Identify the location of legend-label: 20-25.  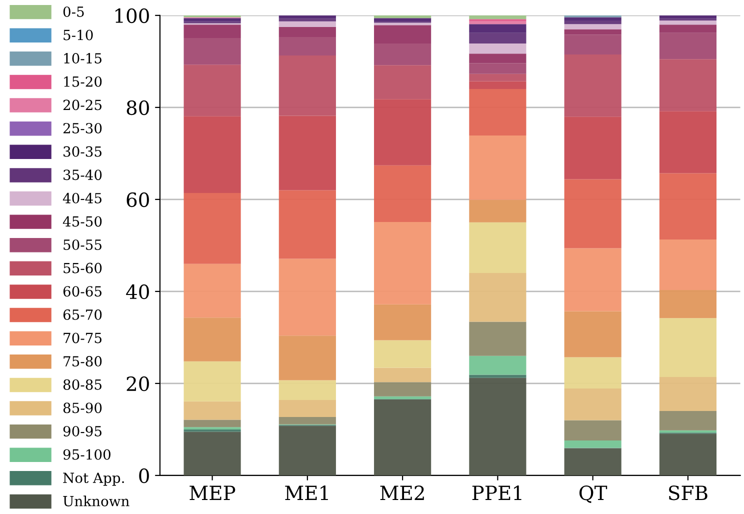
(82, 105).